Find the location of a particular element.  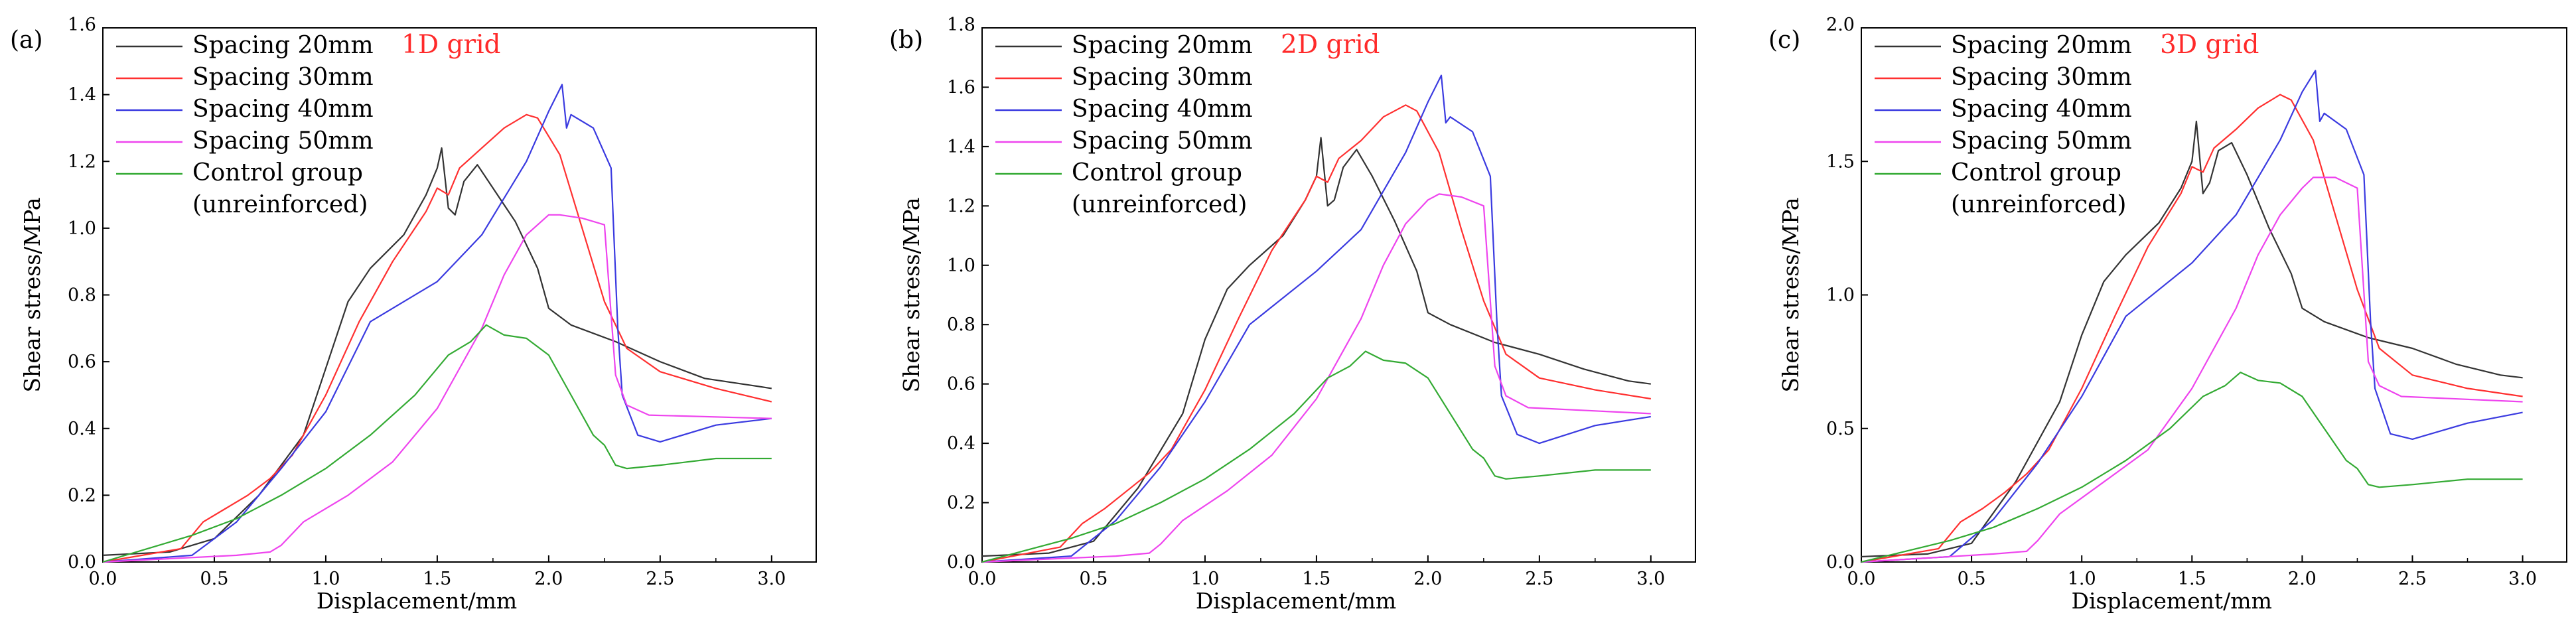

chart-title: 3D grid is located at coordinates (2210, 45).